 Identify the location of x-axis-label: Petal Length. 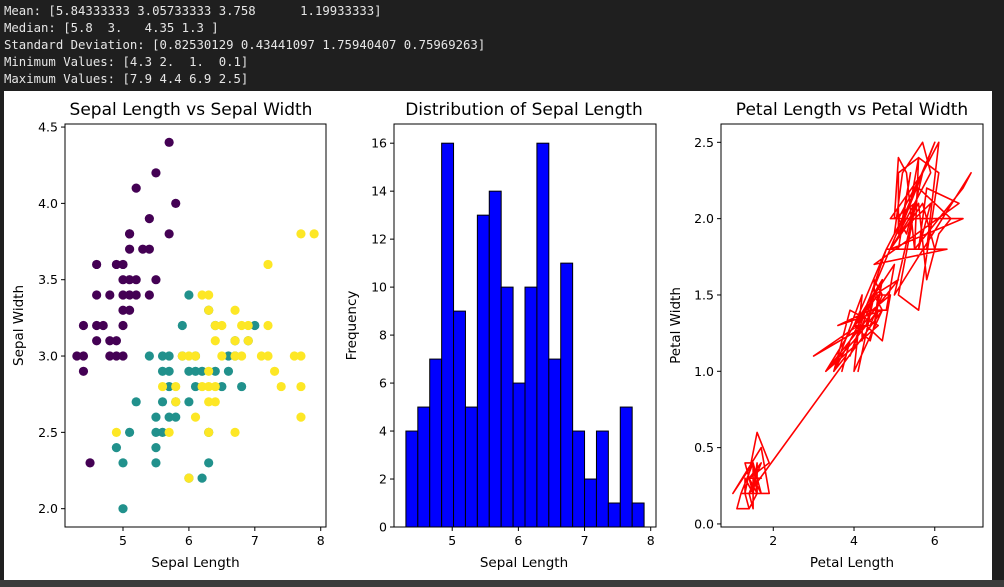
(852, 563).